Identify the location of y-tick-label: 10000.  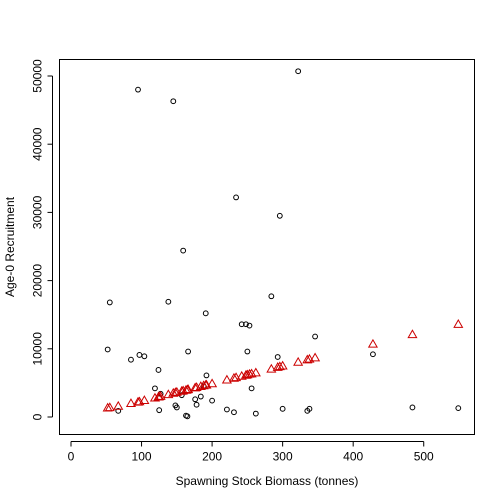
(38, 349).